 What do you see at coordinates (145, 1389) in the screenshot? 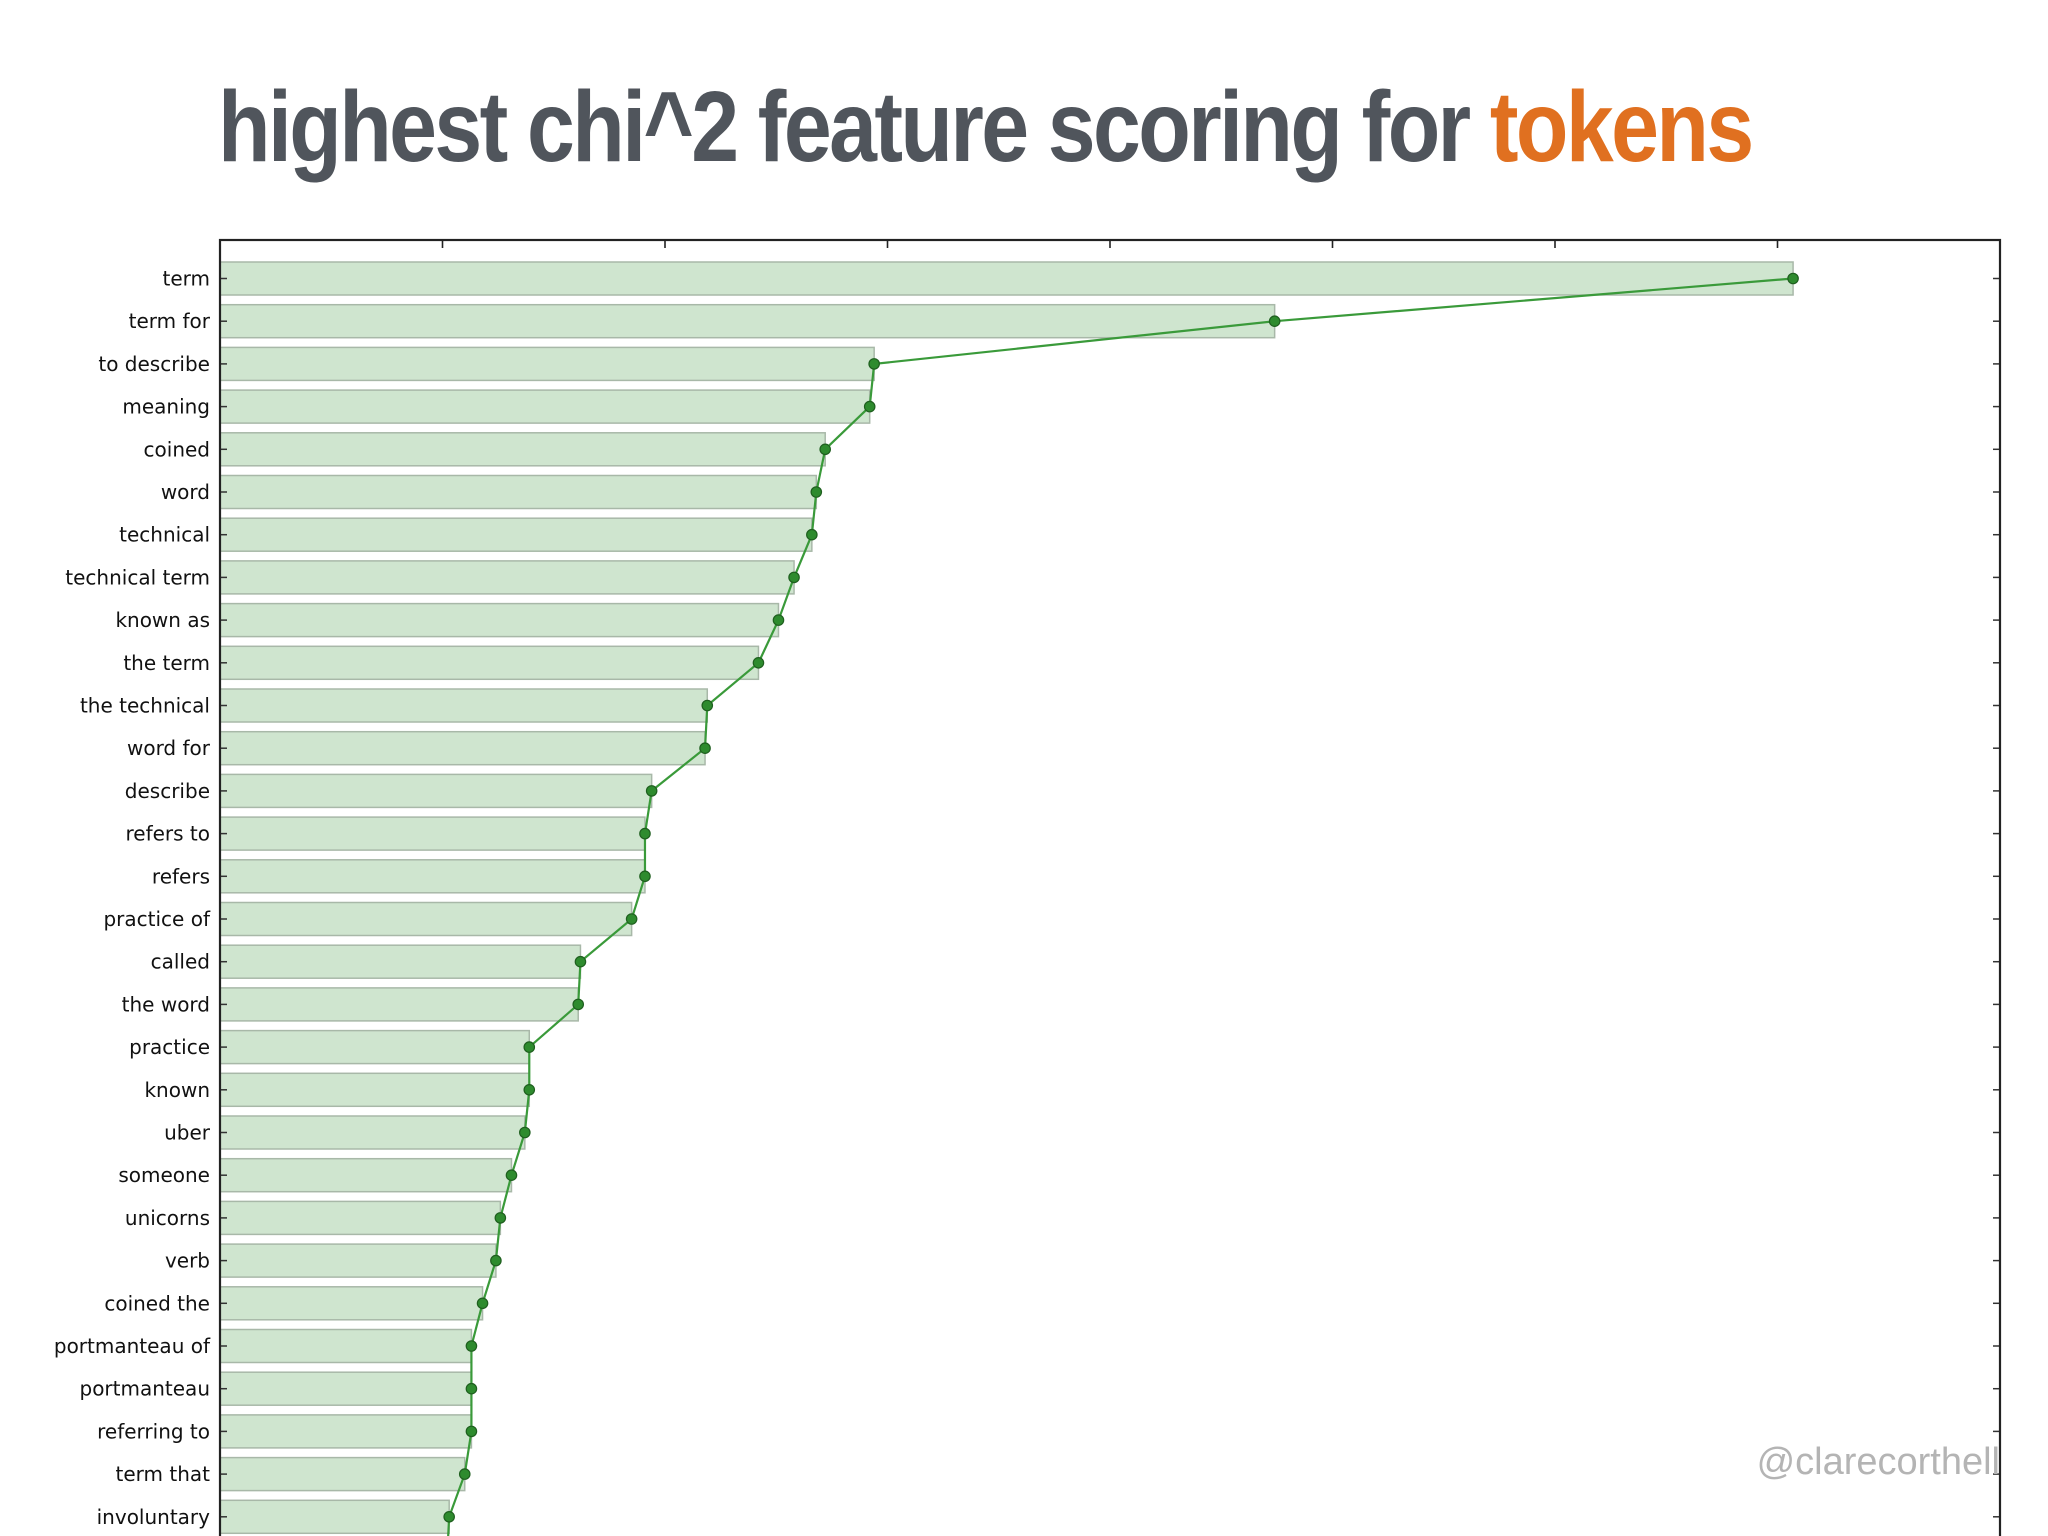
I see `category-label-26: portmanteau` at bounding box center [145, 1389].